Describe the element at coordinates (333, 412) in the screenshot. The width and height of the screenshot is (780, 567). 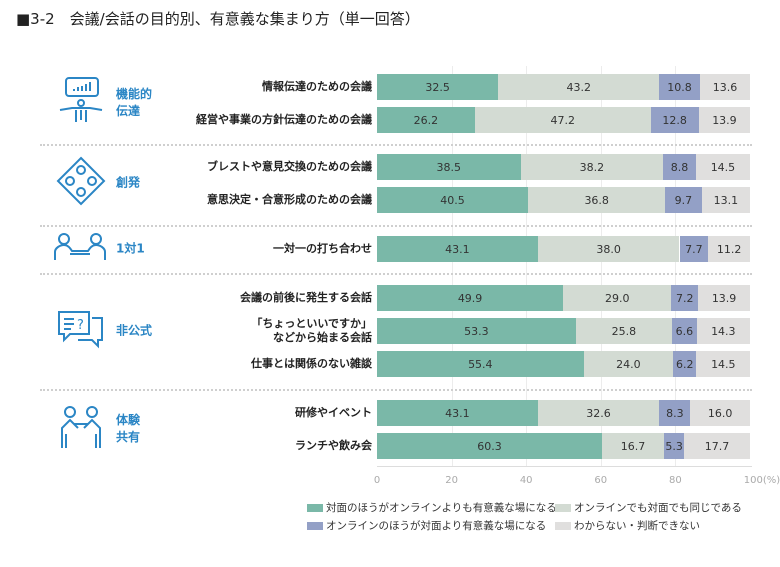
I see `category-label: 研修やイベント` at that location.